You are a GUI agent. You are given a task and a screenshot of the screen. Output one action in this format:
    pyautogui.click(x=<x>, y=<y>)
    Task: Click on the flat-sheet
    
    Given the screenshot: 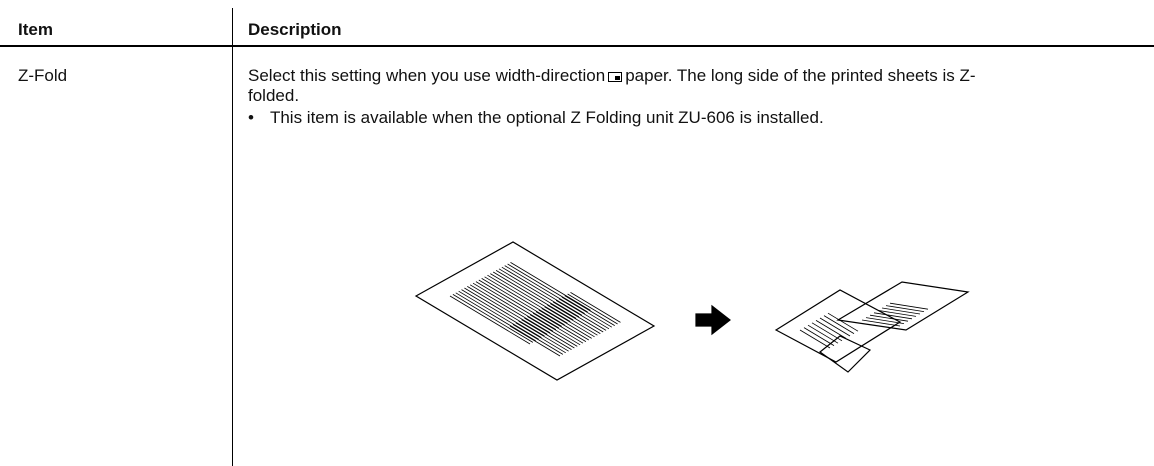 What is the action you would take?
    pyautogui.click(x=535, y=311)
    